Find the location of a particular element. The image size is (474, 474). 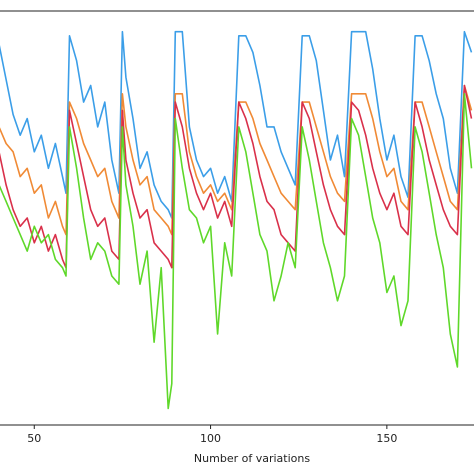

x-axis-label: Number of variations is located at coordinates (252, 458).